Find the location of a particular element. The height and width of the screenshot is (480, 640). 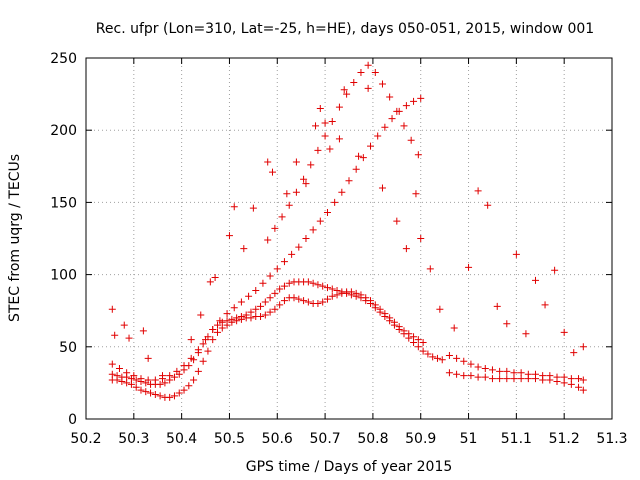

y-tick-label: 250 is located at coordinates (63, 59).